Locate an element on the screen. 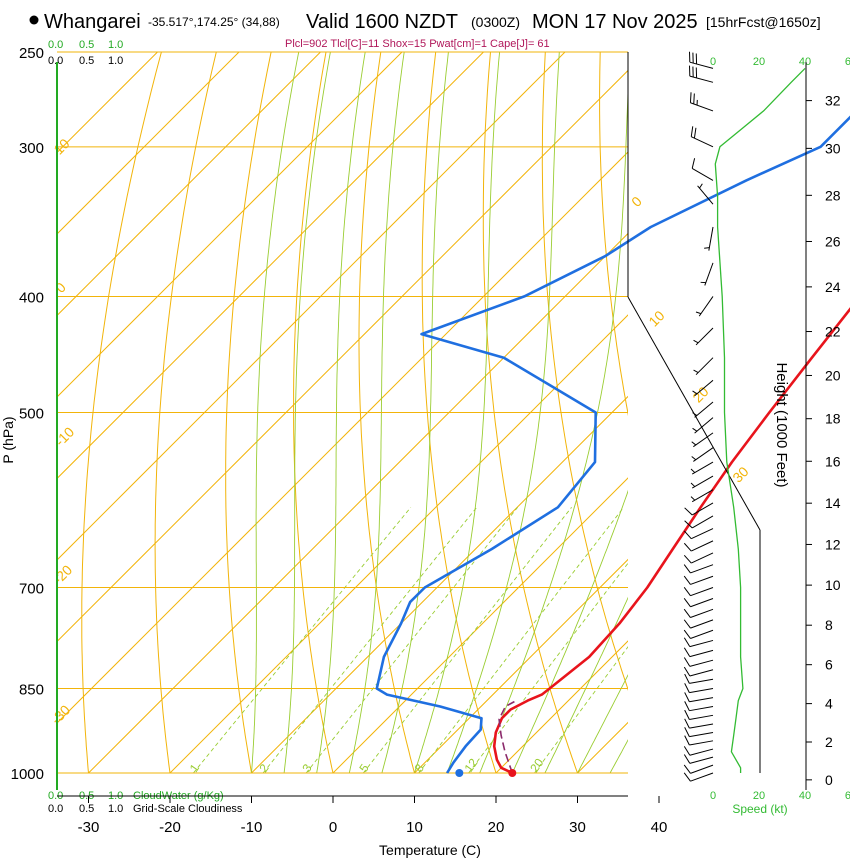 This screenshot has width=850, height=860. mixing-ratio-line is located at coordinates (548, 667).